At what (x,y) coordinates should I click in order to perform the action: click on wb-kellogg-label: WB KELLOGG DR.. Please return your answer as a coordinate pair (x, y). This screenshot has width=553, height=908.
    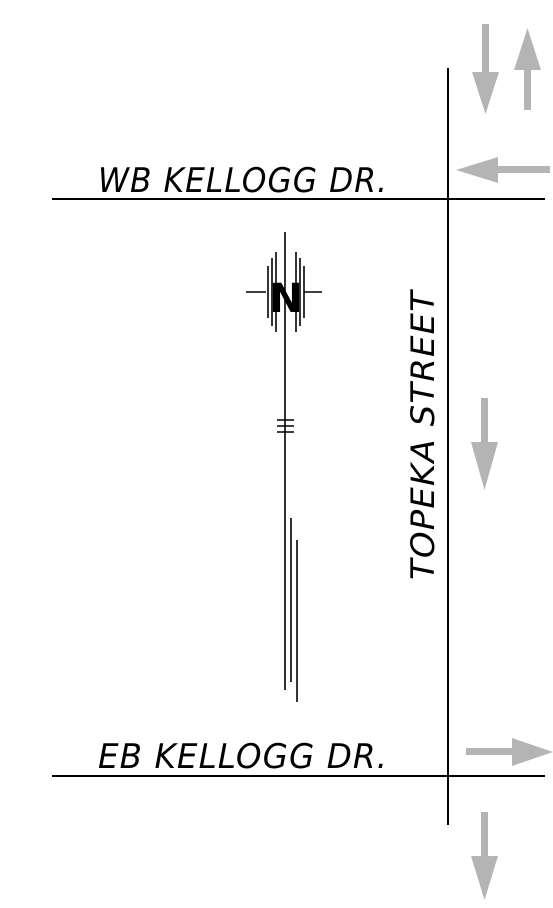
    Looking at the image, I should click on (243, 181).